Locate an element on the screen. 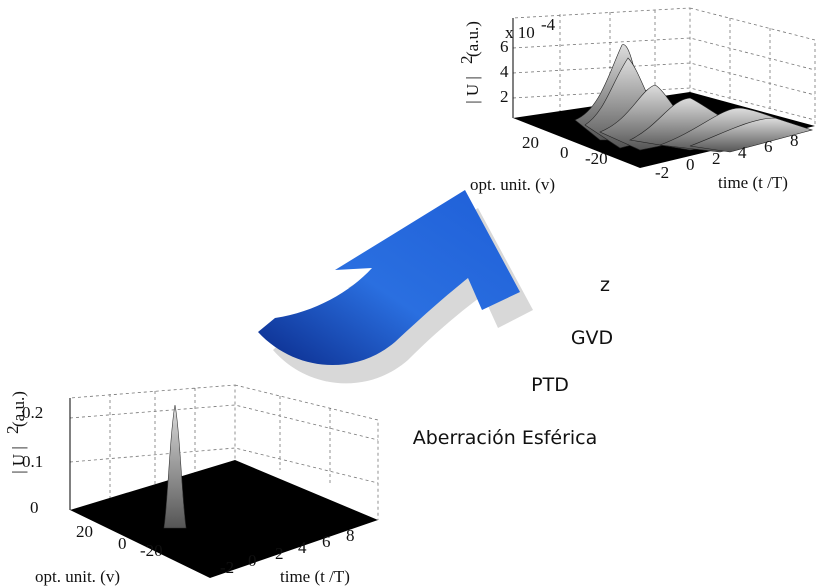  z-tick-label: 0.1 is located at coordinates (32, 461).